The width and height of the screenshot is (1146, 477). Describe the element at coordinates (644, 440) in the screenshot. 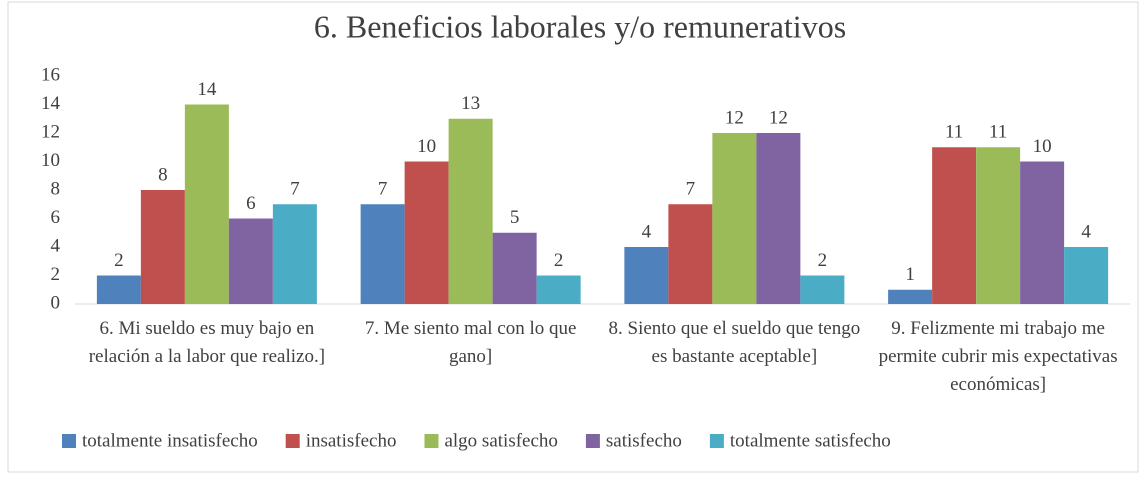

I see `legend-label: satisfecho` at that location.